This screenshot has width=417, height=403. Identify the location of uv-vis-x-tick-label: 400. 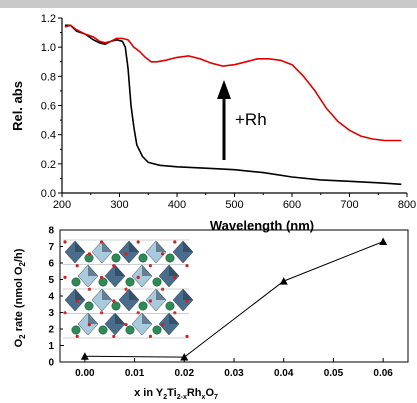
(177, 205).